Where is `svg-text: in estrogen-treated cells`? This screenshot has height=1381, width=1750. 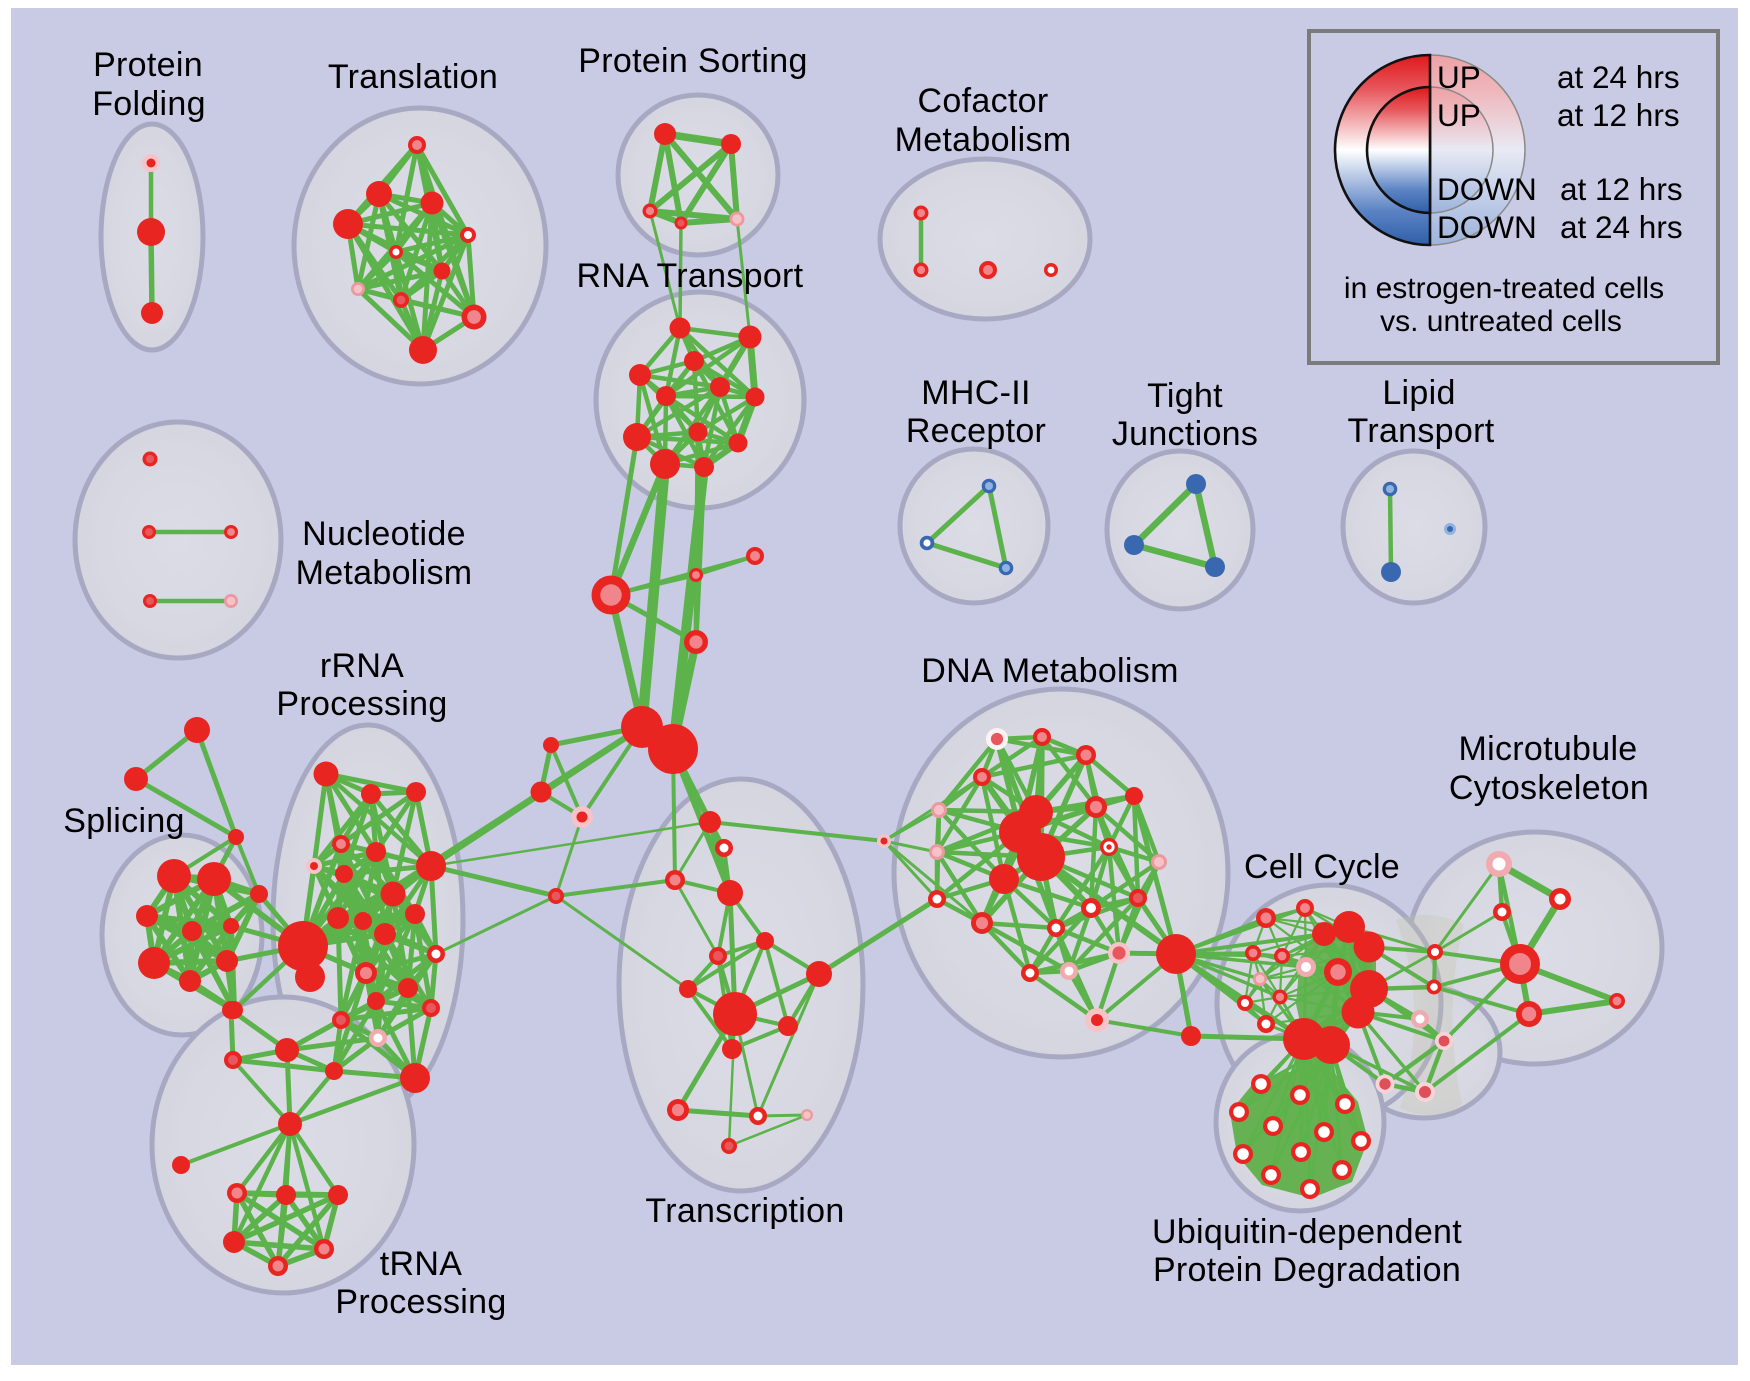
svg-text: in estrogen-treated cells is located at coordinates (1504, 288).